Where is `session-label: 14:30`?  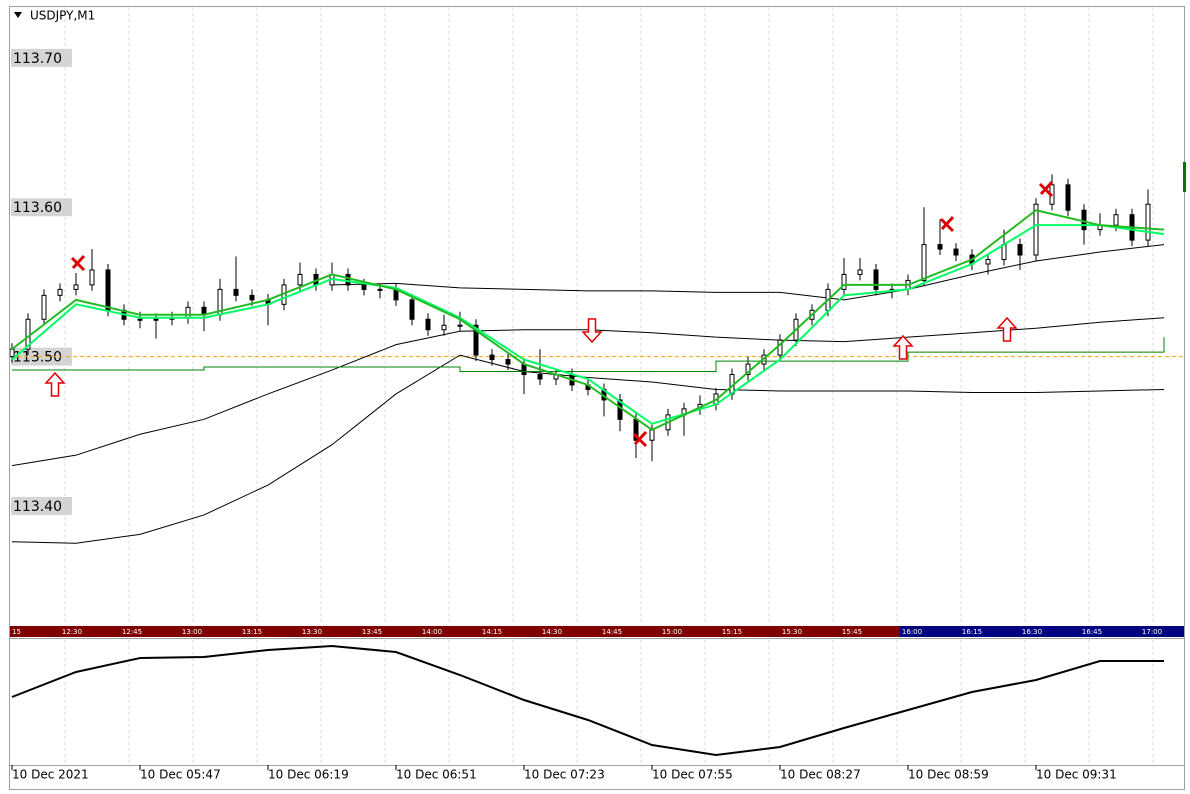 session-label: 14:30 is located at coordinates (552, 632).